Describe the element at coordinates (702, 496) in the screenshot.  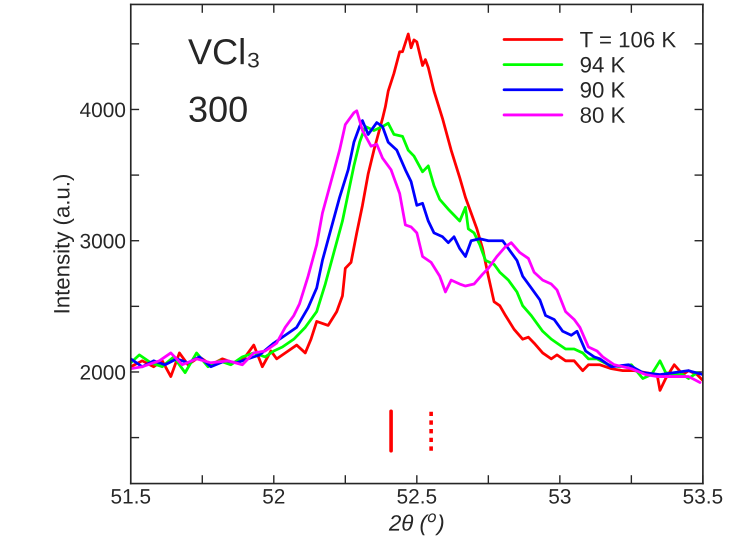
I see `x-tick-label: 53.5` at that location.